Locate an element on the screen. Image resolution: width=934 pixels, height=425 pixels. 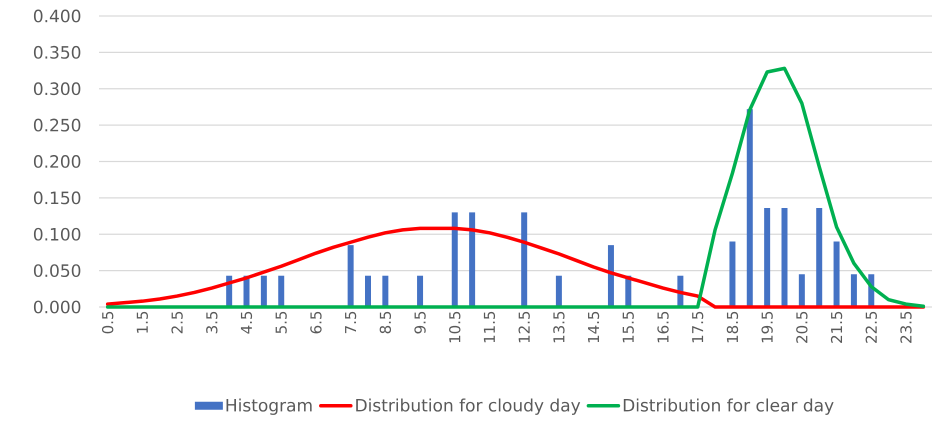
x-tick-label: 7.5 is located at coordinates (350, 323).